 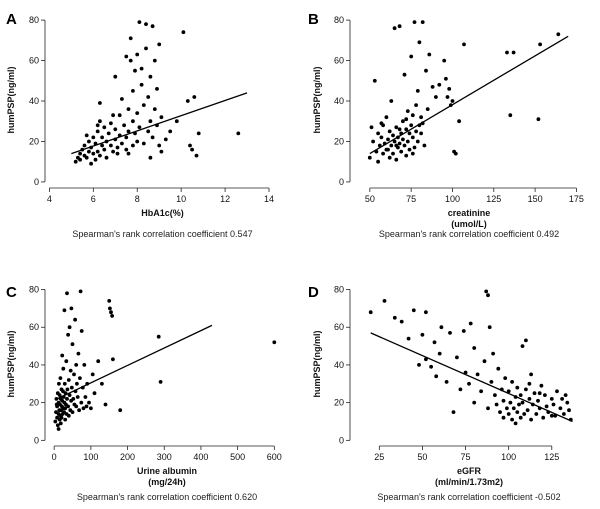 I want to click on x-tick-label: 100, so click(x=508, y=457).